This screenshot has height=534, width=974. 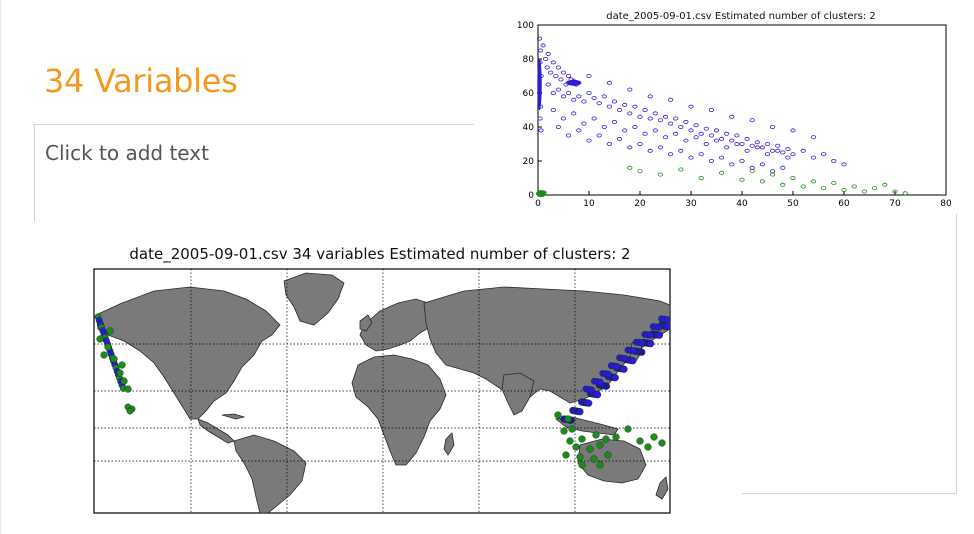 I want to click on text-placeholder: Click to add text, so click(x=254, y=173).